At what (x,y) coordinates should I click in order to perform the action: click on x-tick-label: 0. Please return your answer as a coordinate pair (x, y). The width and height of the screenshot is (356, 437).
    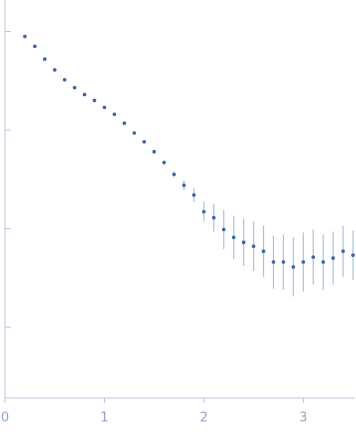
    Looking at the image, I should click on (5, 418).